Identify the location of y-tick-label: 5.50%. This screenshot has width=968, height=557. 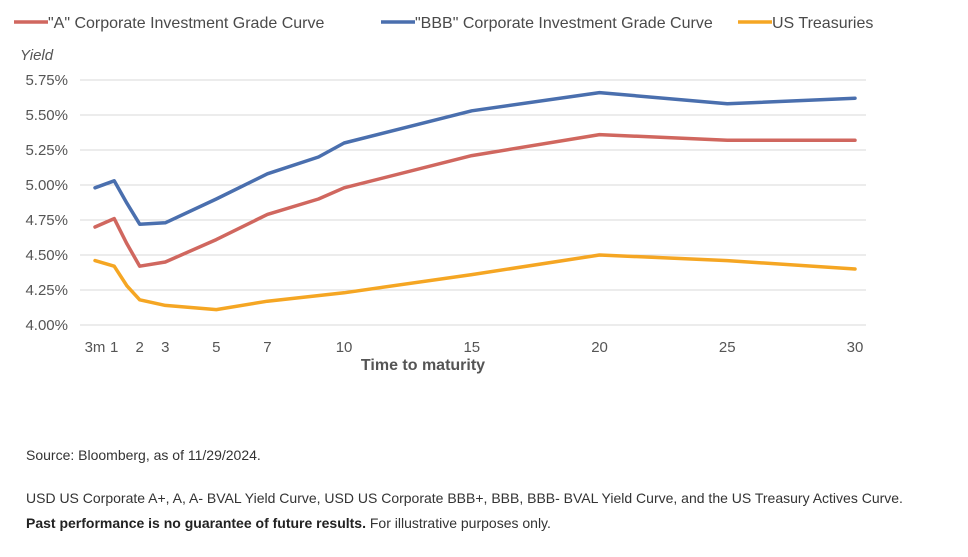
(46, 115).